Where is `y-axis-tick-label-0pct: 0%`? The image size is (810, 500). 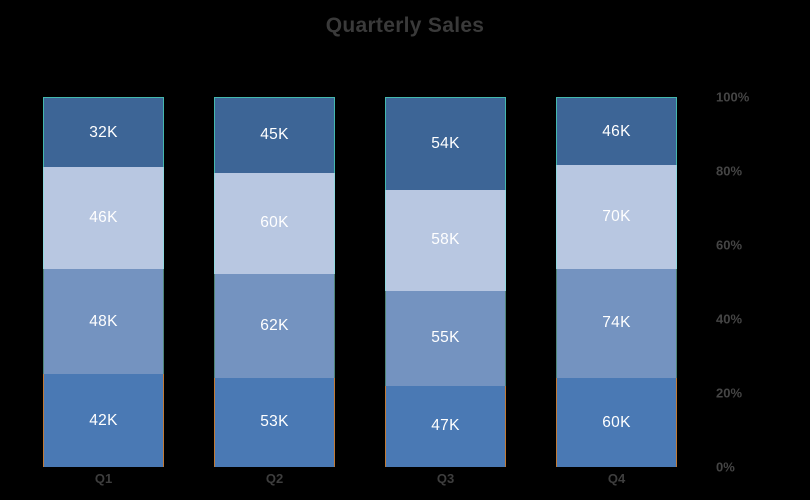 y-axis-tick-label-0pct: 0% is located at coordinates (725, 467).